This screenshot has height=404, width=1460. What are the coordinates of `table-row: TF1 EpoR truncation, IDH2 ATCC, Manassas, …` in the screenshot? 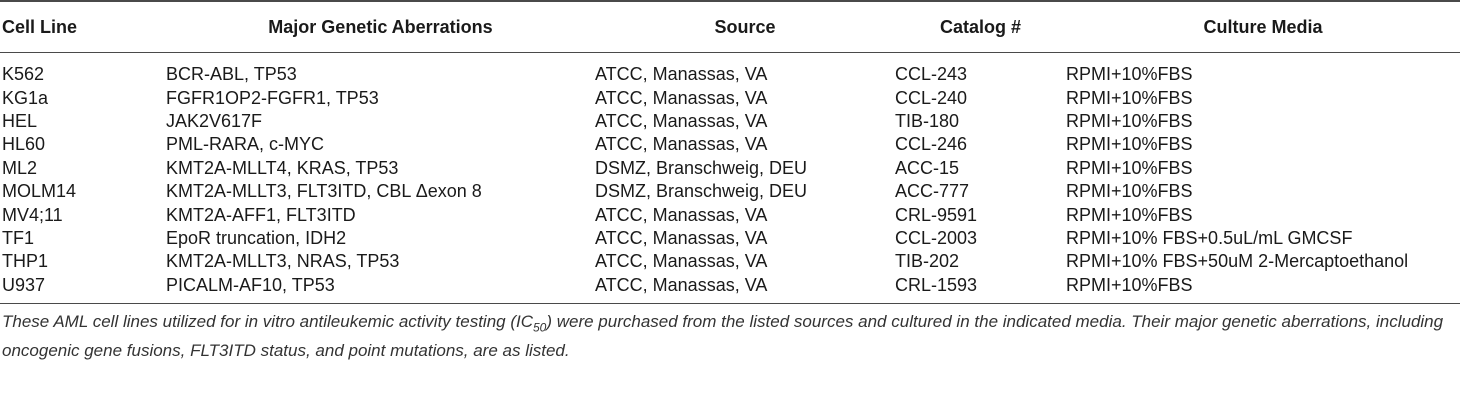 It's located at (730, 238).